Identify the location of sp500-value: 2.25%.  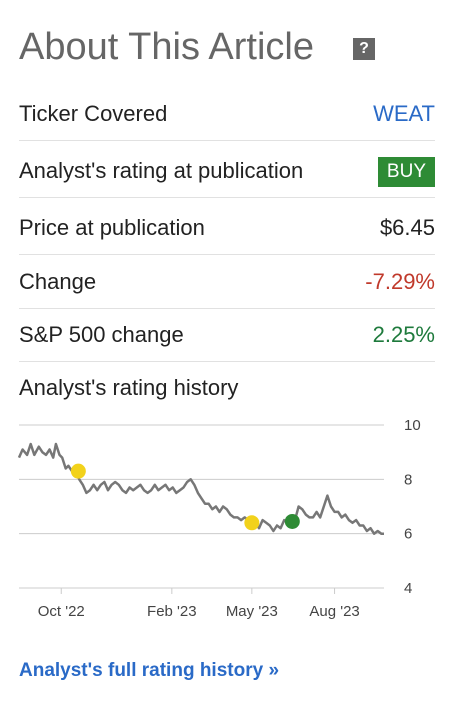
(403, 334).